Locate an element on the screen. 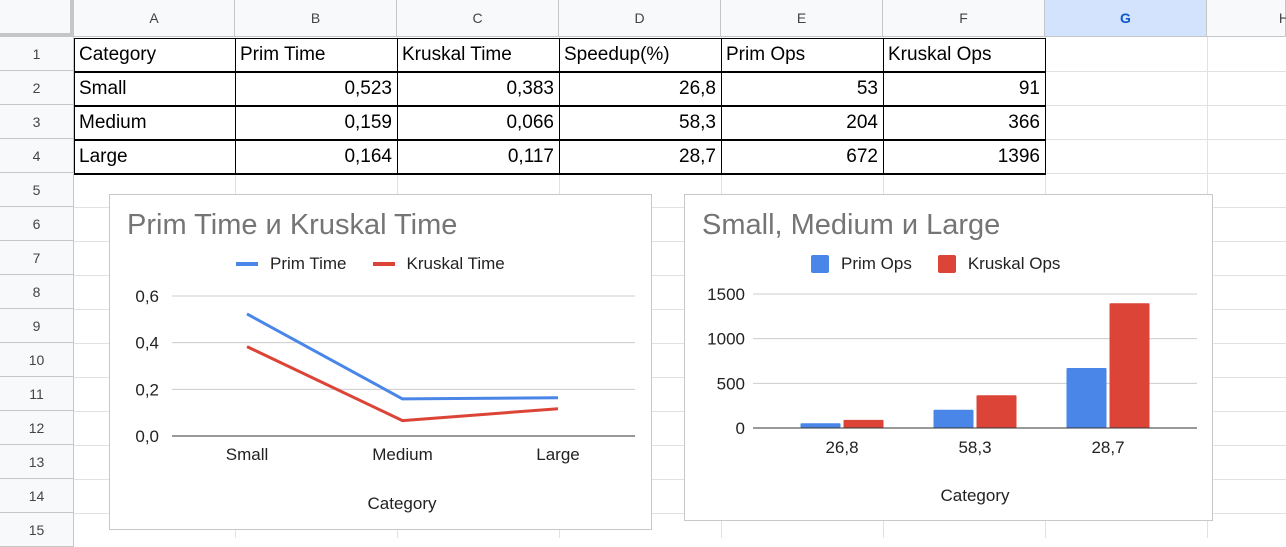 The image size is (1286, 547). row-header-11: 11 is located at coordinates (37, 394).